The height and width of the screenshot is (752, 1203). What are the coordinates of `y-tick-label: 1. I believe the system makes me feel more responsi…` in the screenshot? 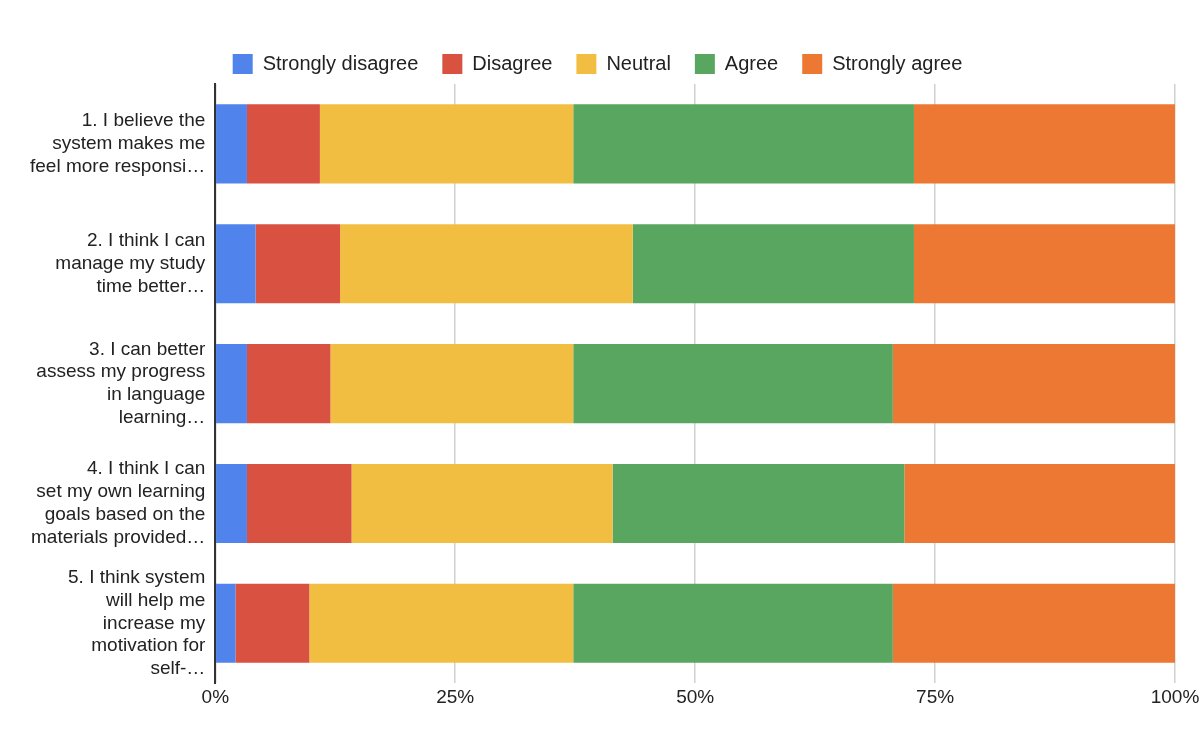 It's located at (118, 142).